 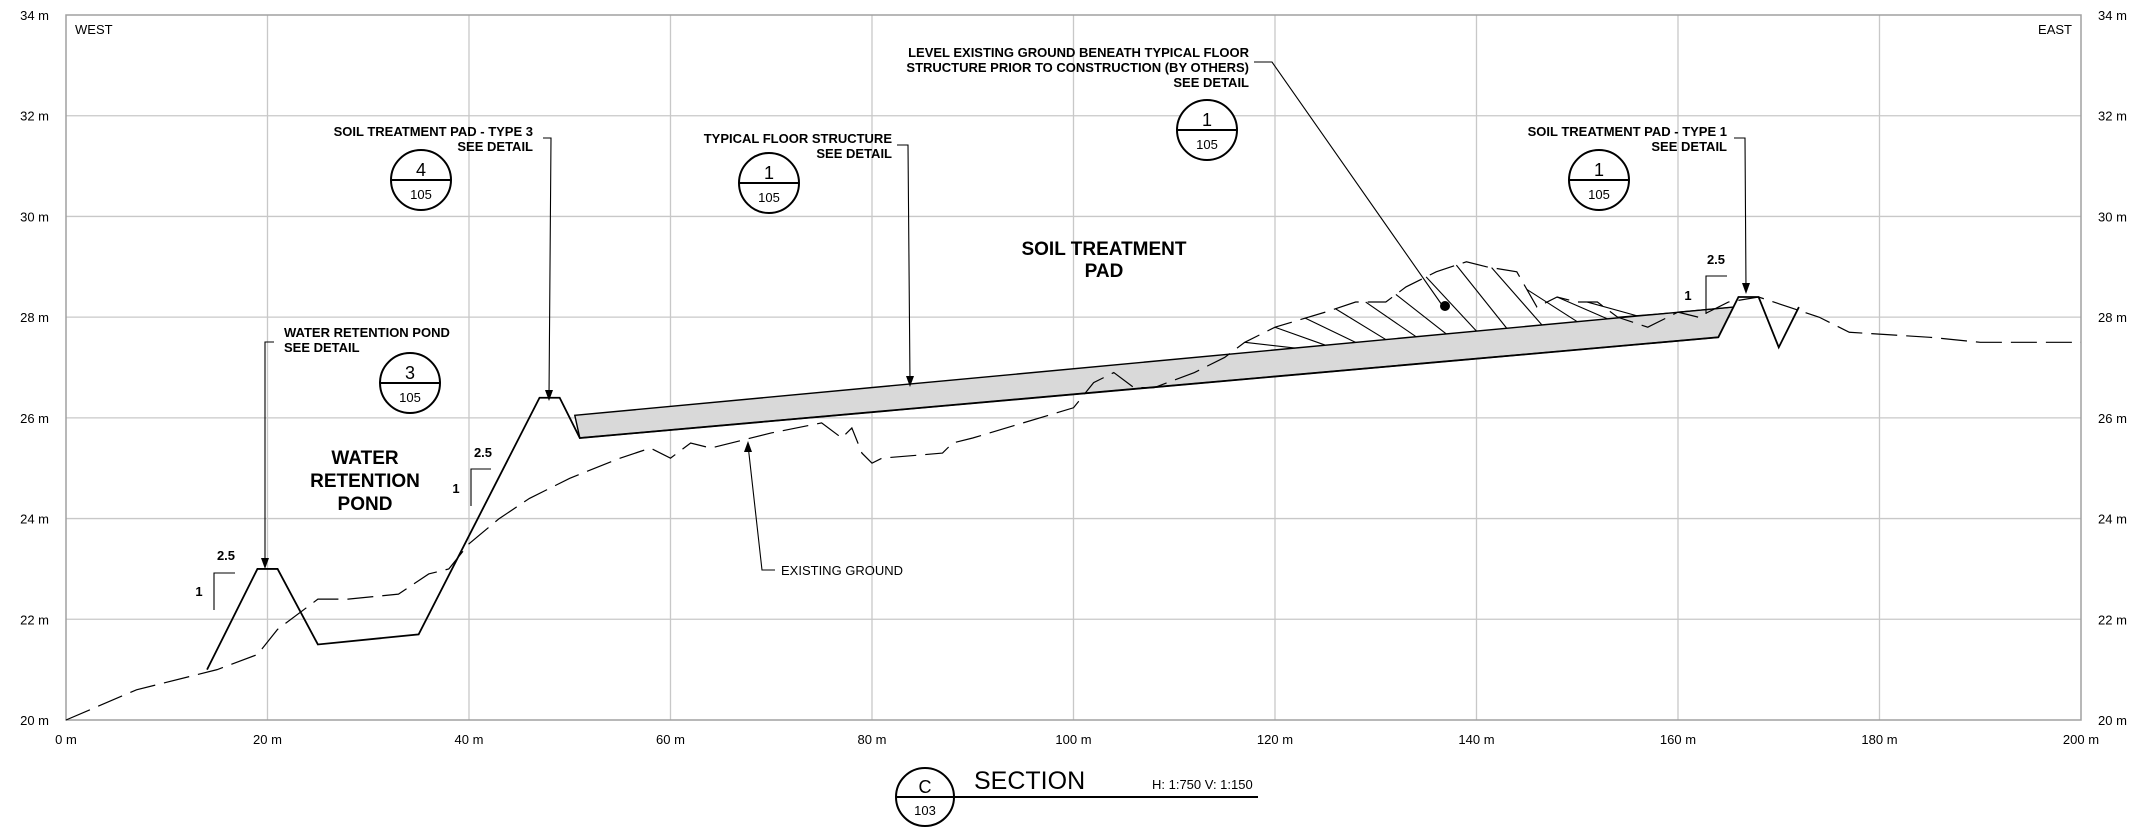 I want to click on x-tick-label: 0 m, so click(x=66, y=739).